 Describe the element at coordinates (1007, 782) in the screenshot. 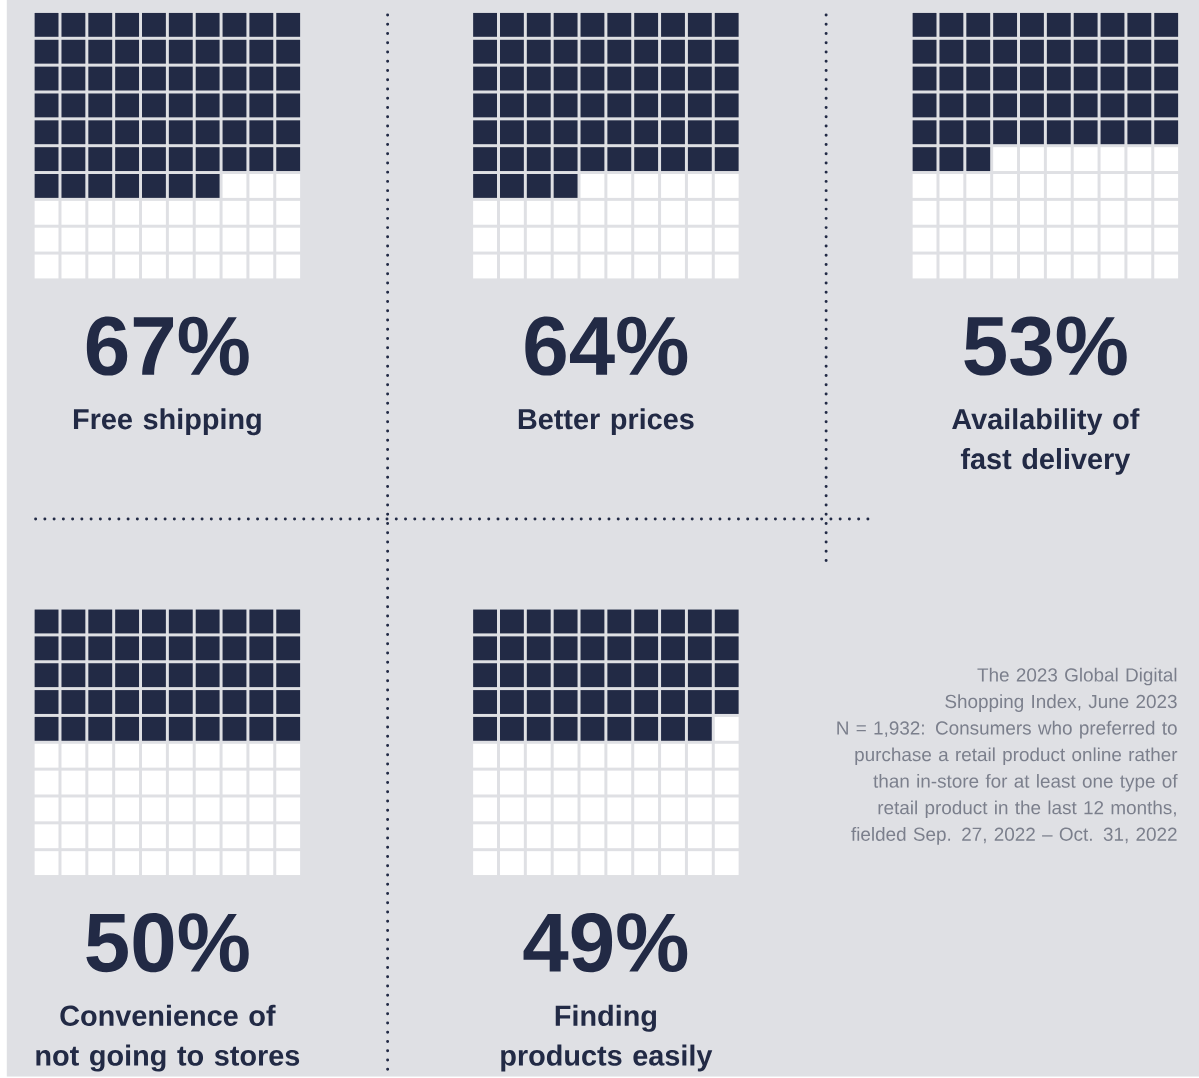

I see `text: N = 1,932: Consumers who preferred to purchase a retail product online rather than in-store for at least one type of retail product in the last 12 months, fielded Sep. 27, 2022 – Oct. 31, 2022` at that location.